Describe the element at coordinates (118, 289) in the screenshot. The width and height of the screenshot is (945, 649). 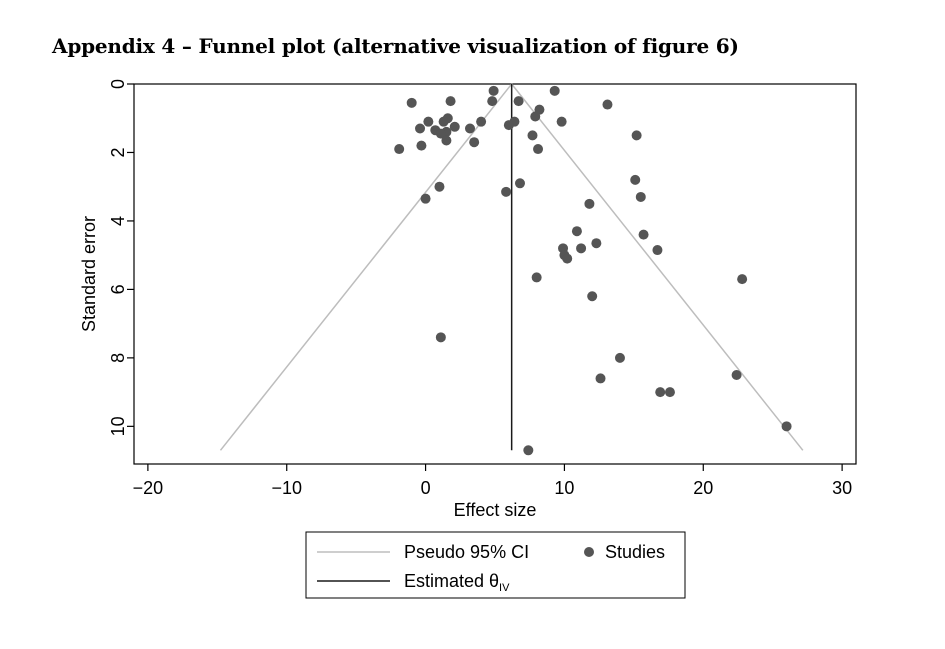
I see `y-tick-label: 6` at that location.